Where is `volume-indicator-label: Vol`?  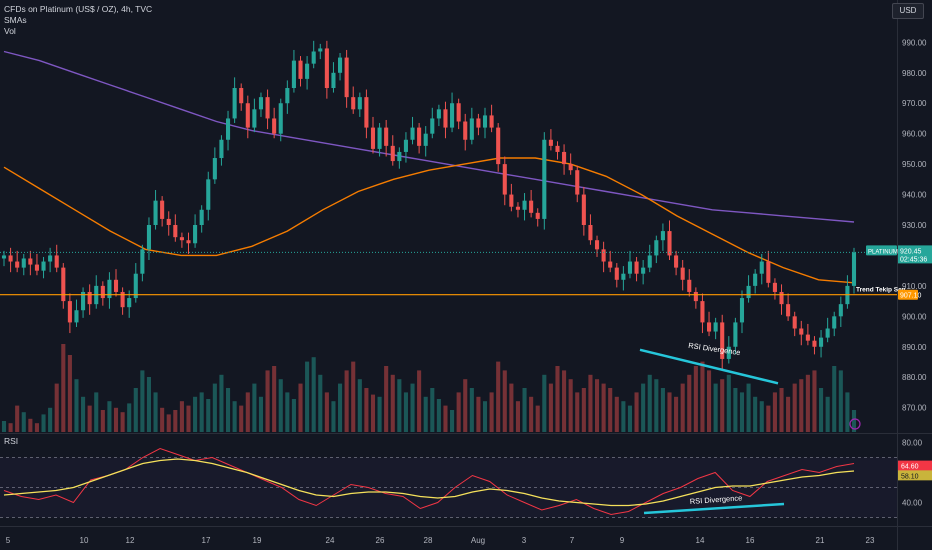 volume-indicator-label: Vol is located at coordinates (10, 31).